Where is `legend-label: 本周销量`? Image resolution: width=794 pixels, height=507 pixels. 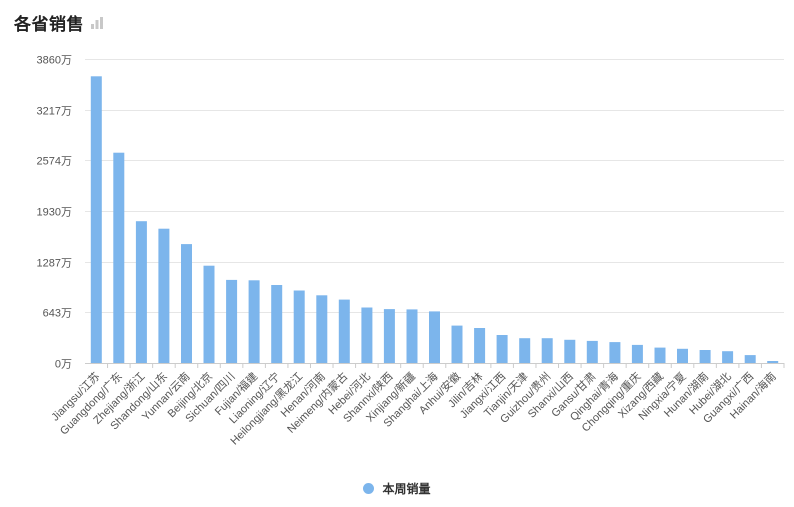 legend-label: 本周销量 is located at coordinates (406, 489).